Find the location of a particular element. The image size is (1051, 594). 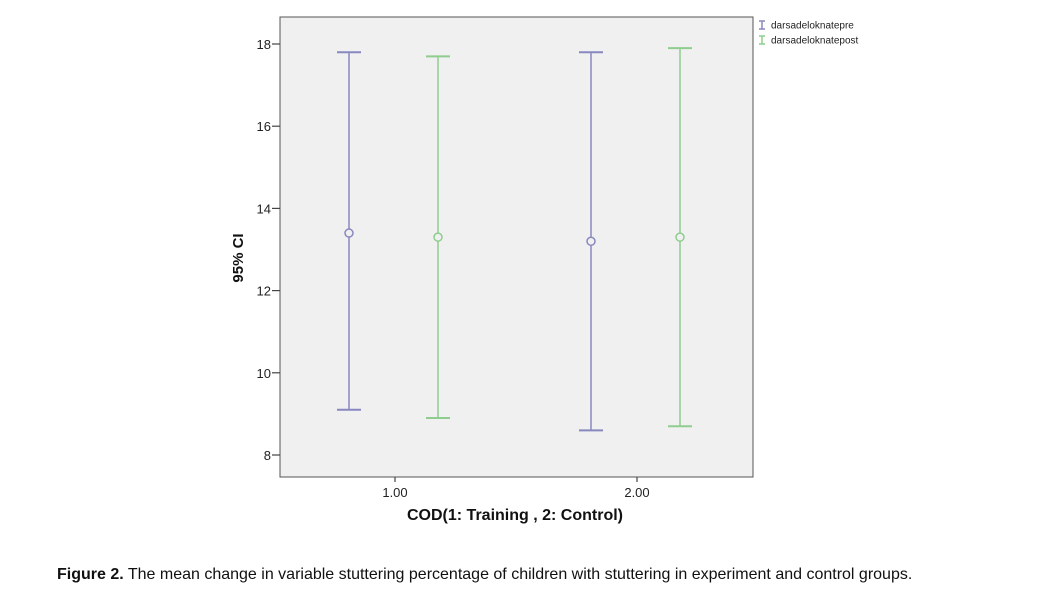

y-axis-label: 95% CI is located at coordinates (238, 257).